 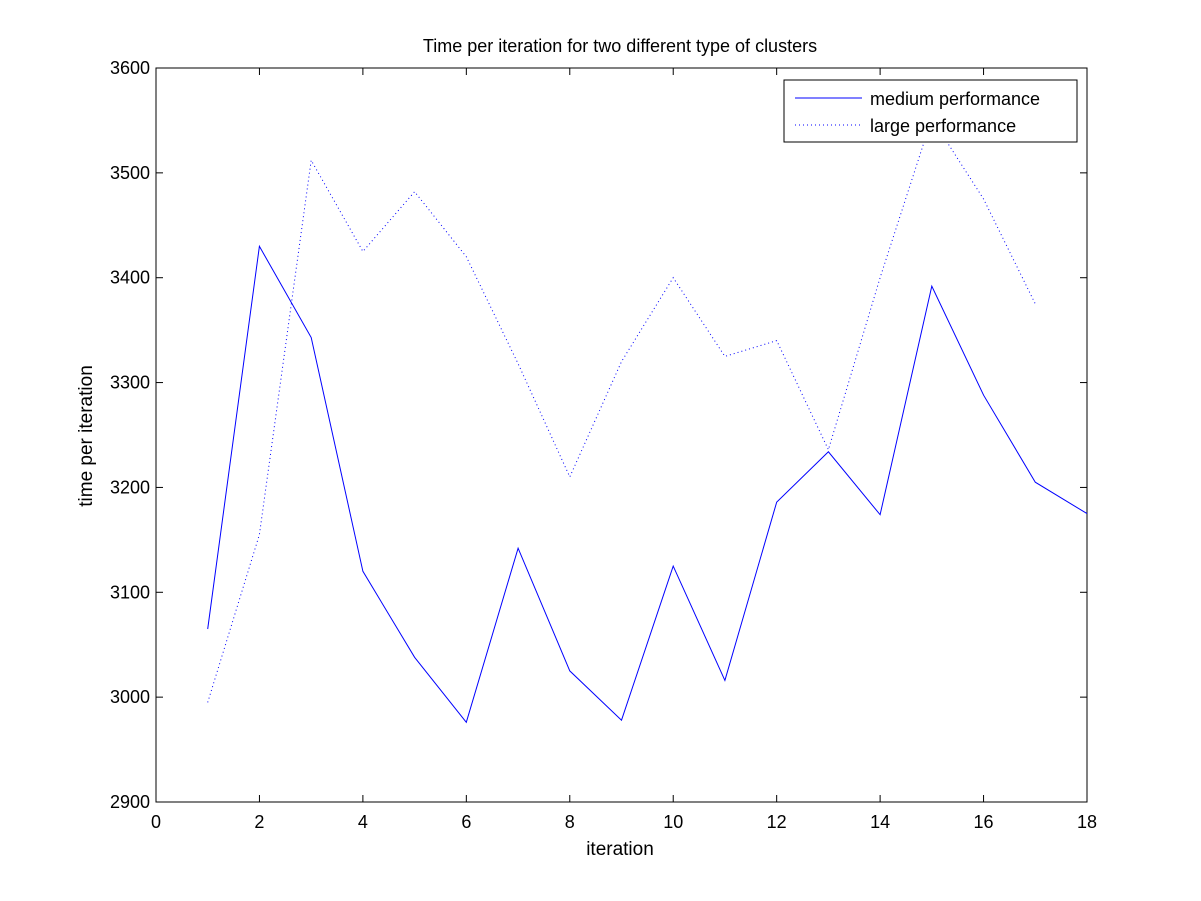 What do you see at coordinates (86, 436) in the screenshot?
I see `y-axis-label: time per iteration` at bounding box center [86, 436].